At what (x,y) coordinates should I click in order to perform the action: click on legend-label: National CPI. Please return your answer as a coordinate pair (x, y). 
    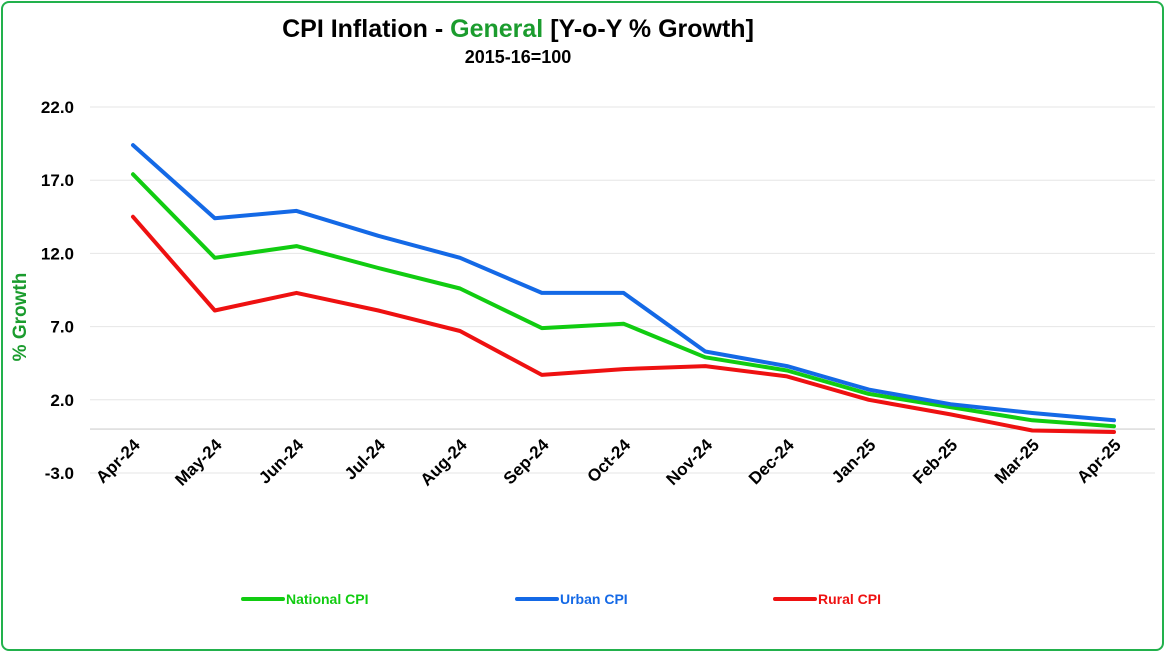
    Looking at the image, I should click on (327, 599).